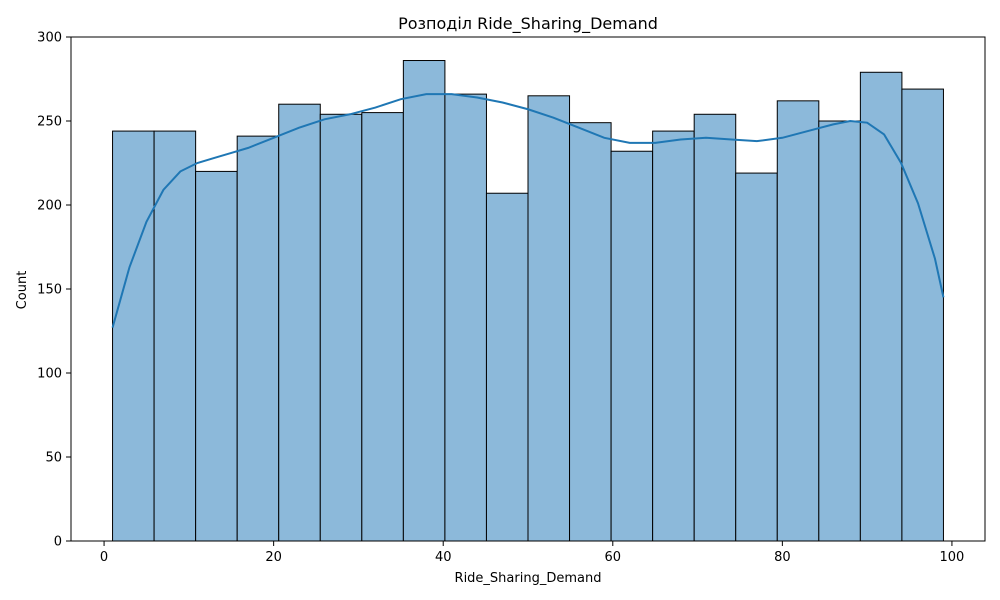 This screenshot has width=1000, height=600. I want to click on x-tick-label: 100, so click(952, 557).